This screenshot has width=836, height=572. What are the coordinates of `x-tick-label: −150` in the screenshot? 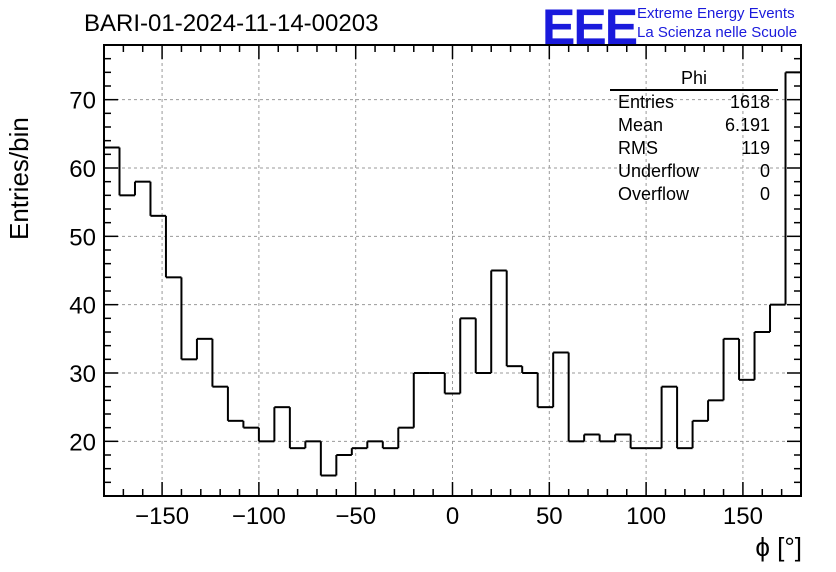 It's located at (162, 516).